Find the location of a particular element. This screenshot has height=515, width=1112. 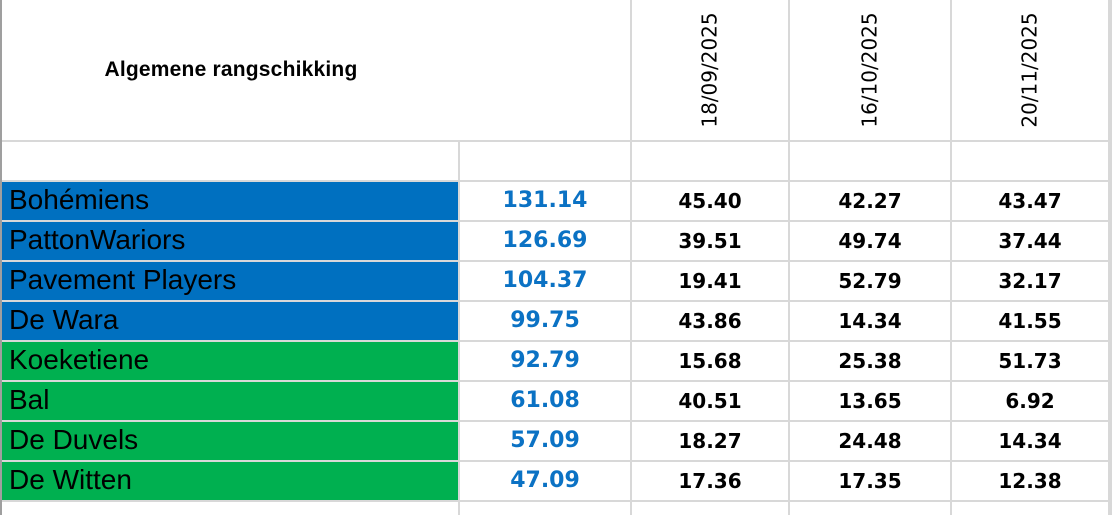

team-score-value: 32.17 is located at coordinates (1030, 281).